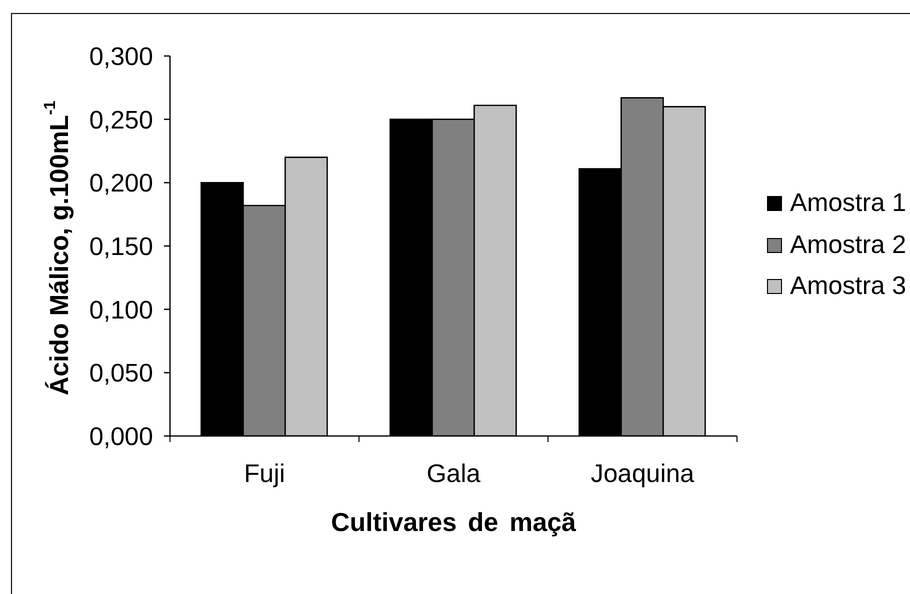  What do you see at coordinates (121, 310) in the screenshot?
I see `y-tick-label: 0,100` at bounding box center [121, 310].